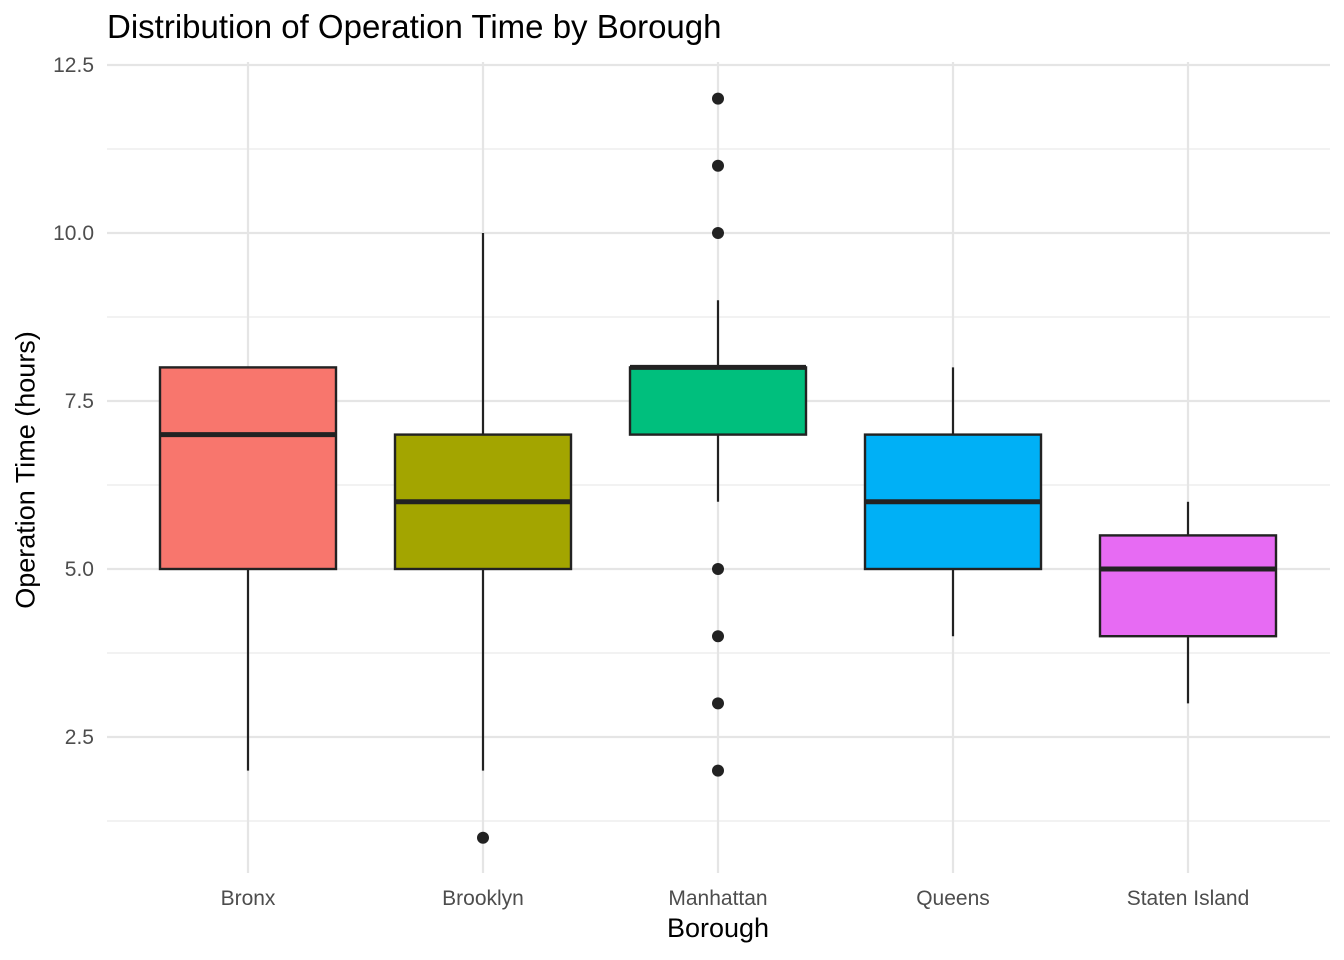 Image resolution: width=1344 pixels, height=960 pixels. I want to click on y-tick-label: 7.5, so click(79, 401).